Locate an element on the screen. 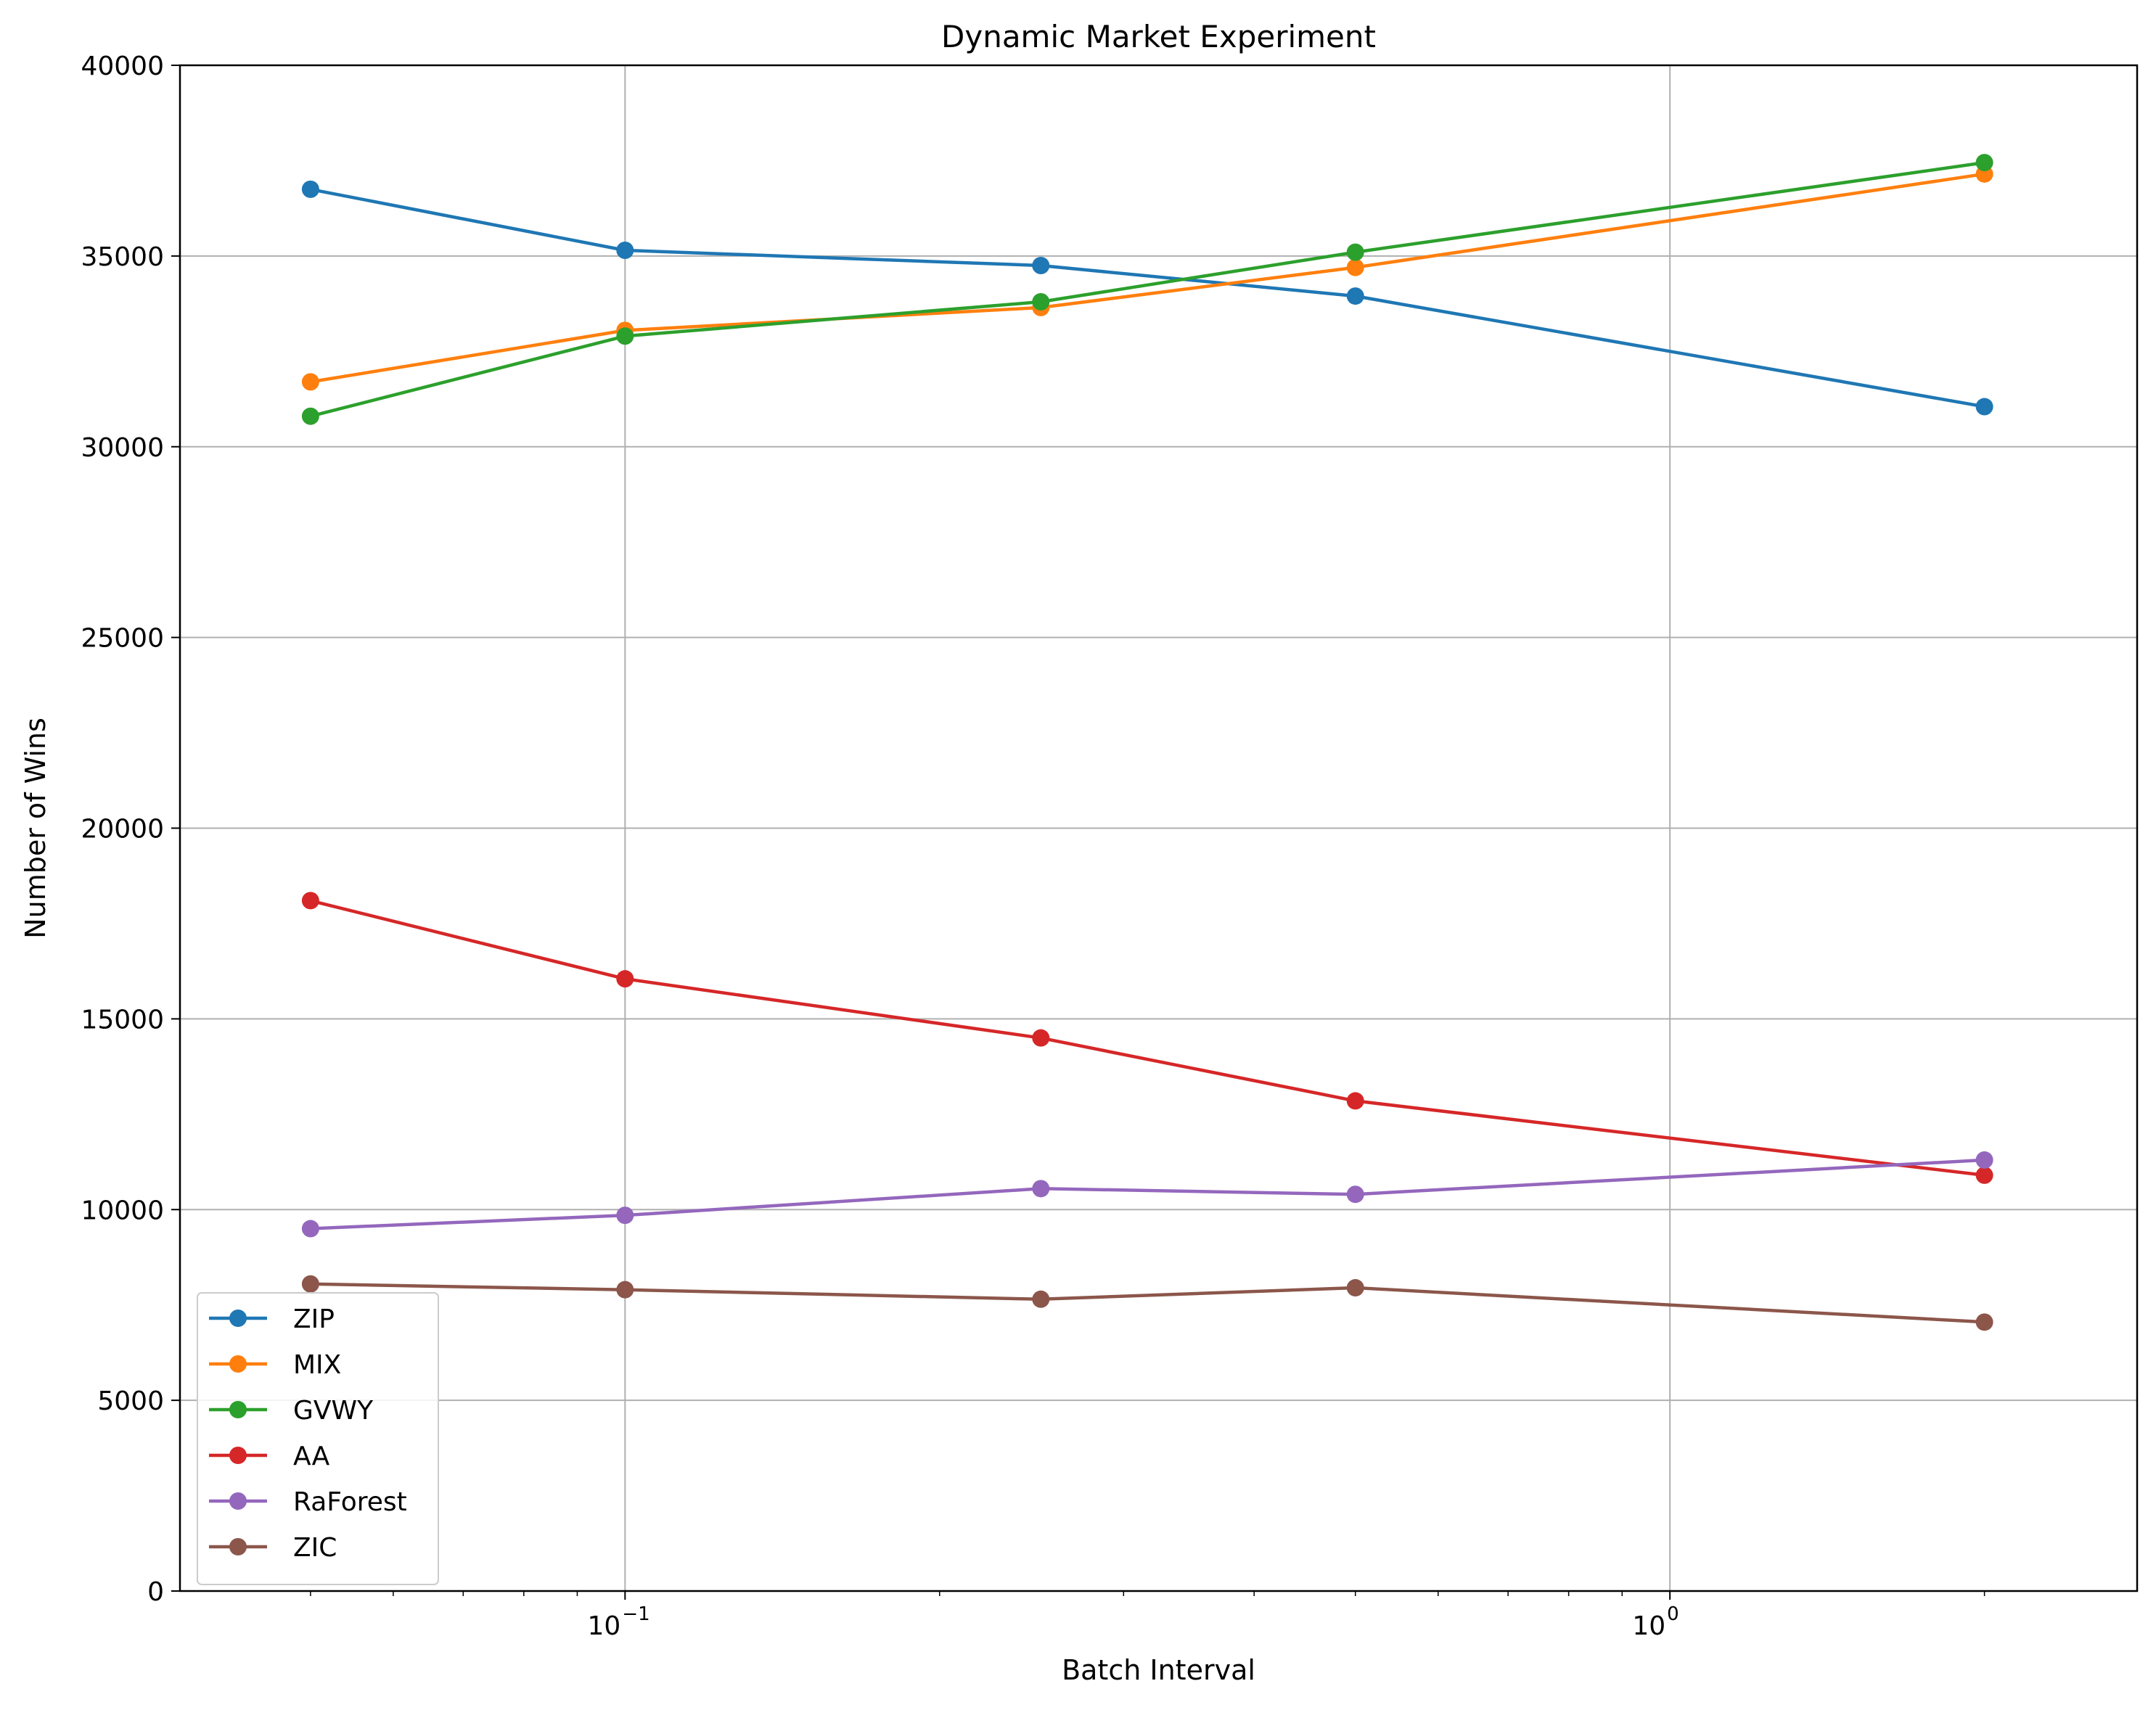  y-axis: 0 5000 10000 15000 20000 25000 30000 35000 40000 is located at coordinates (130, 829).